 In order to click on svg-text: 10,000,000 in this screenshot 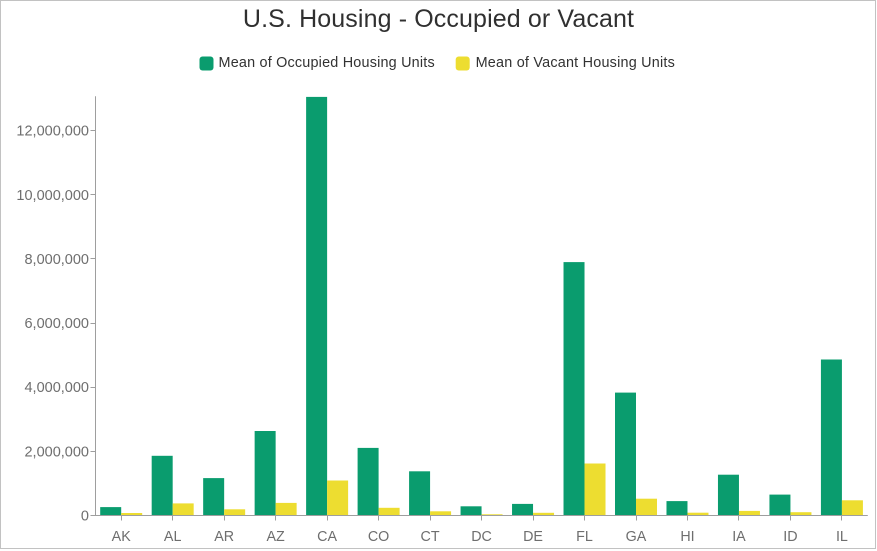, I will do `click(52, 196)`.